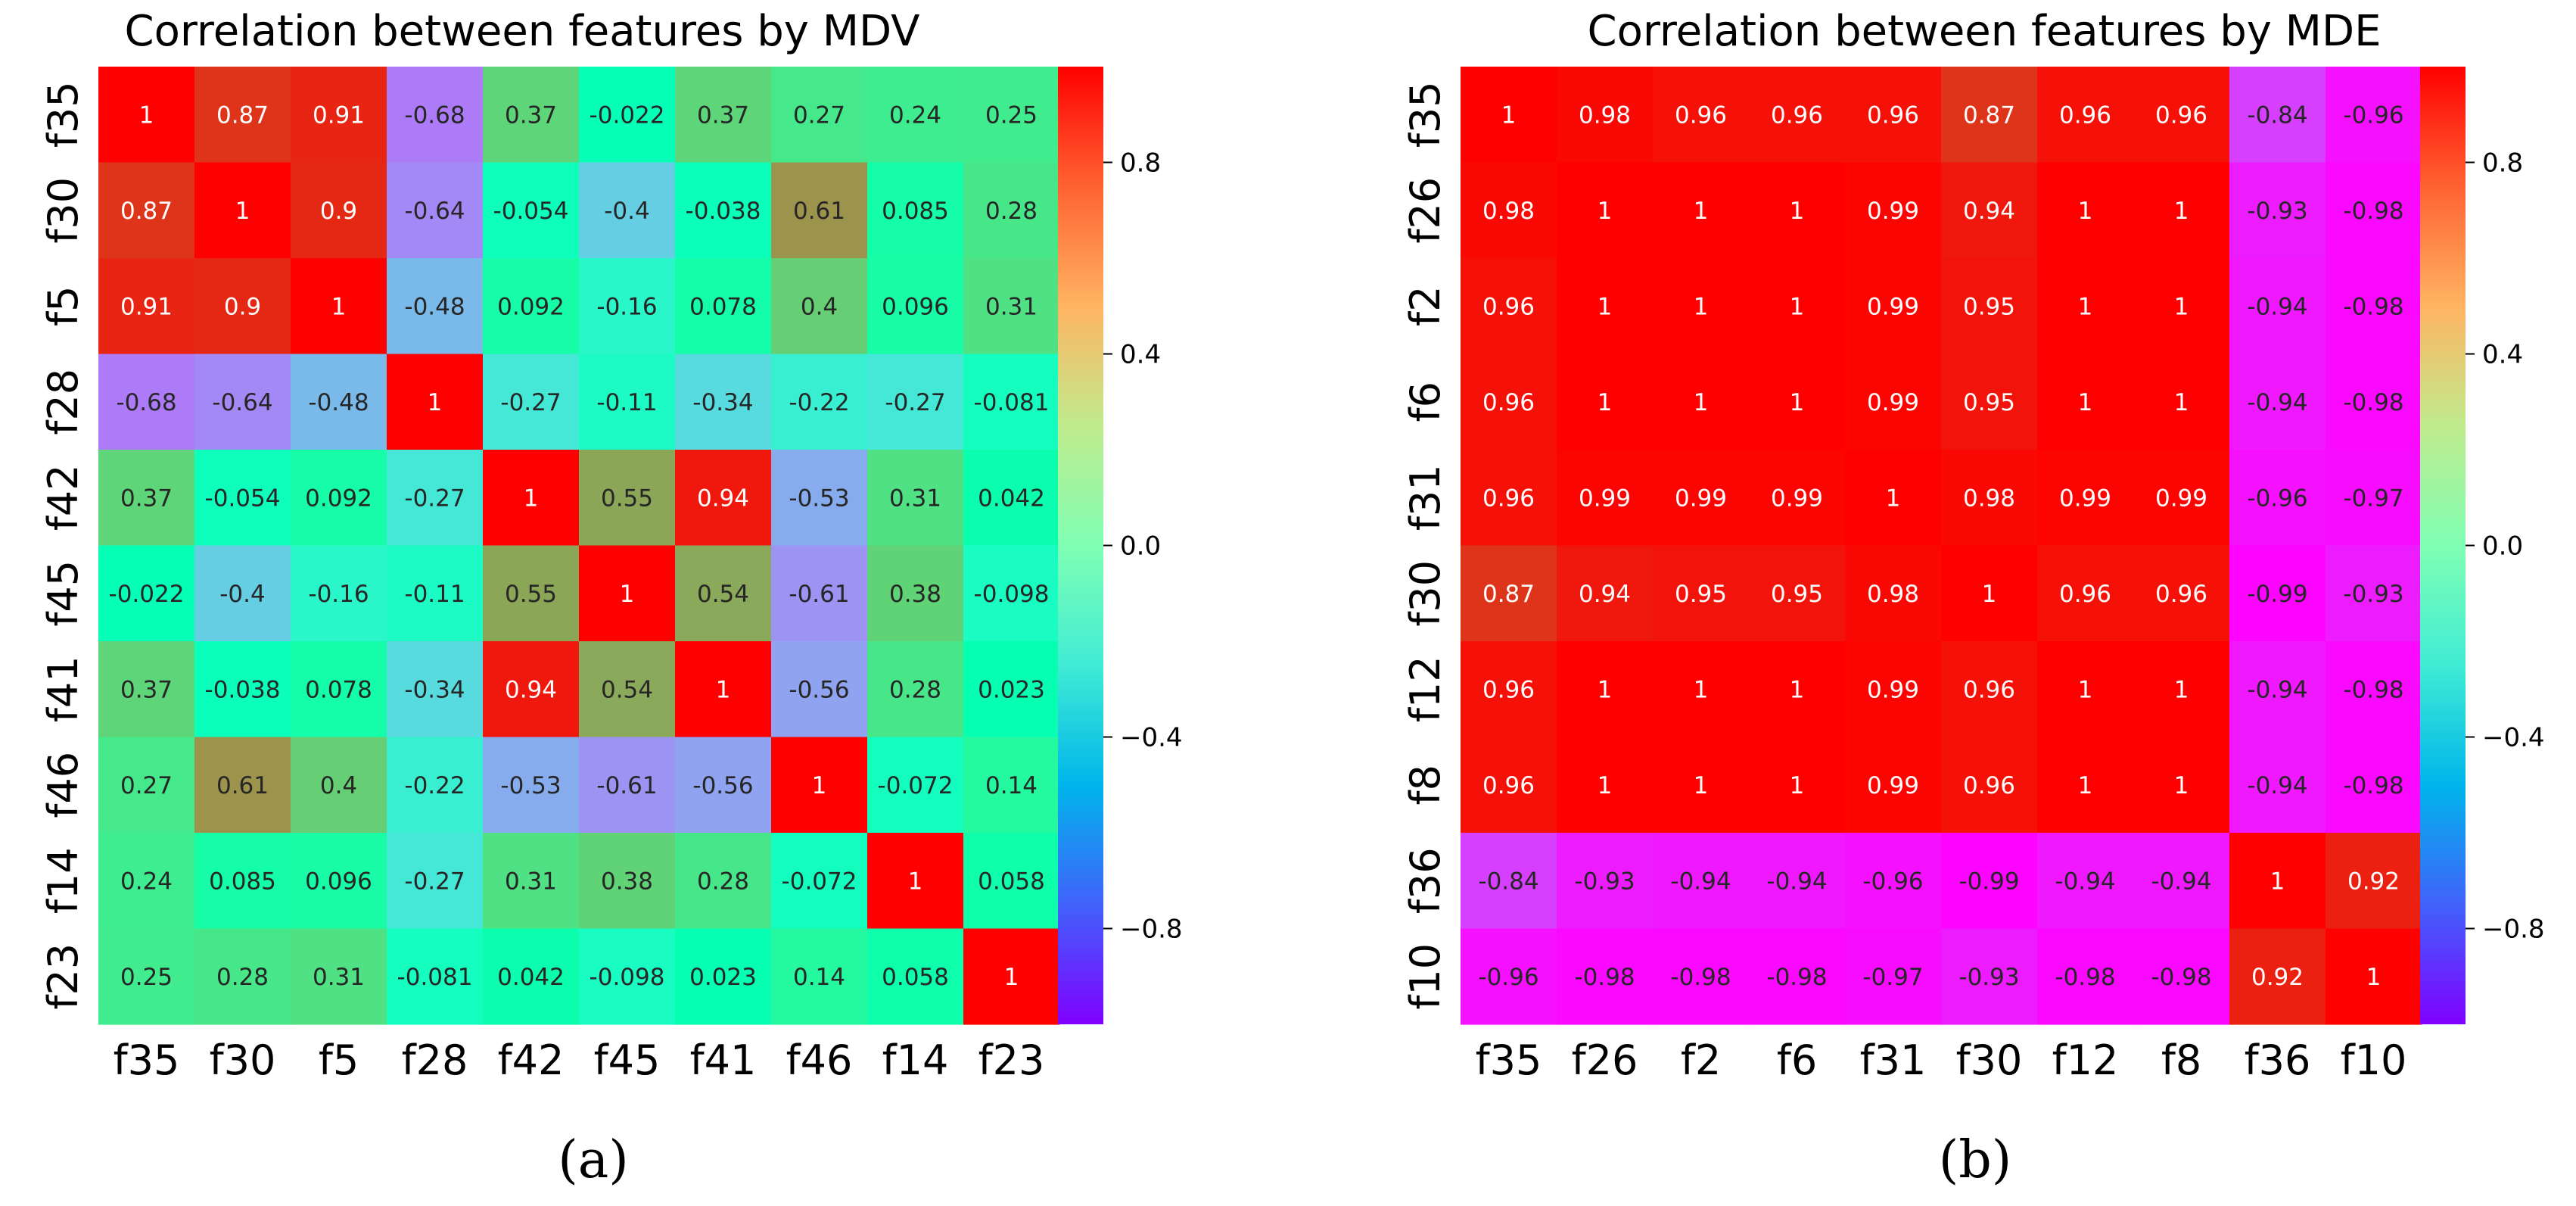 This screenshot has height=1206, width=2576. I want to click on cell-value-label: 0.28, so click(1011, 211).